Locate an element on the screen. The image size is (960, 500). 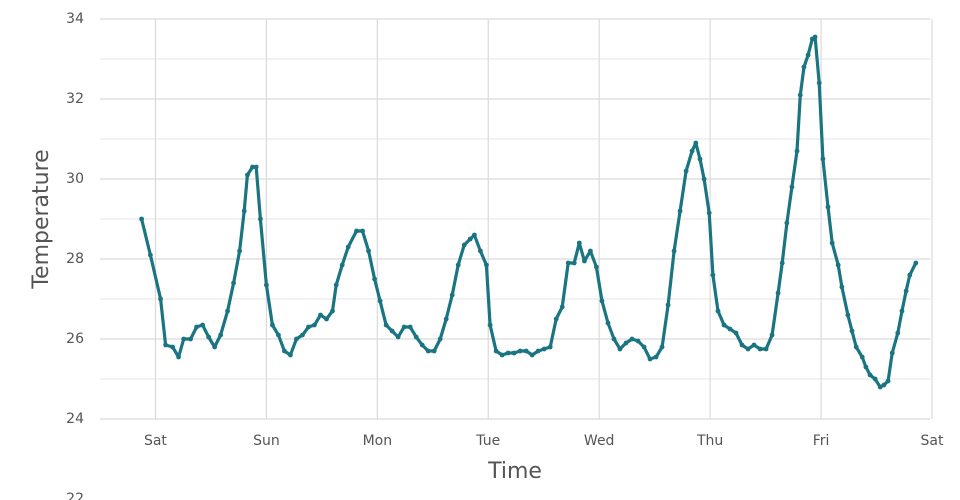
y-tick-label: 22 is located at coordinates (75, 495).